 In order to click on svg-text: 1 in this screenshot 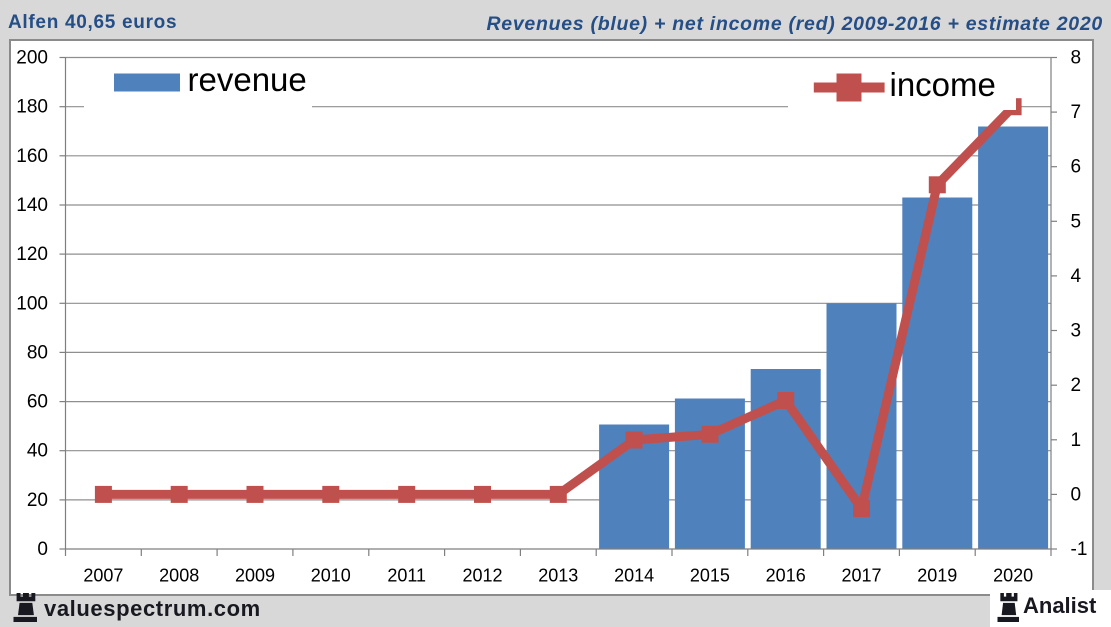, I will do `click(1076, 440)`.